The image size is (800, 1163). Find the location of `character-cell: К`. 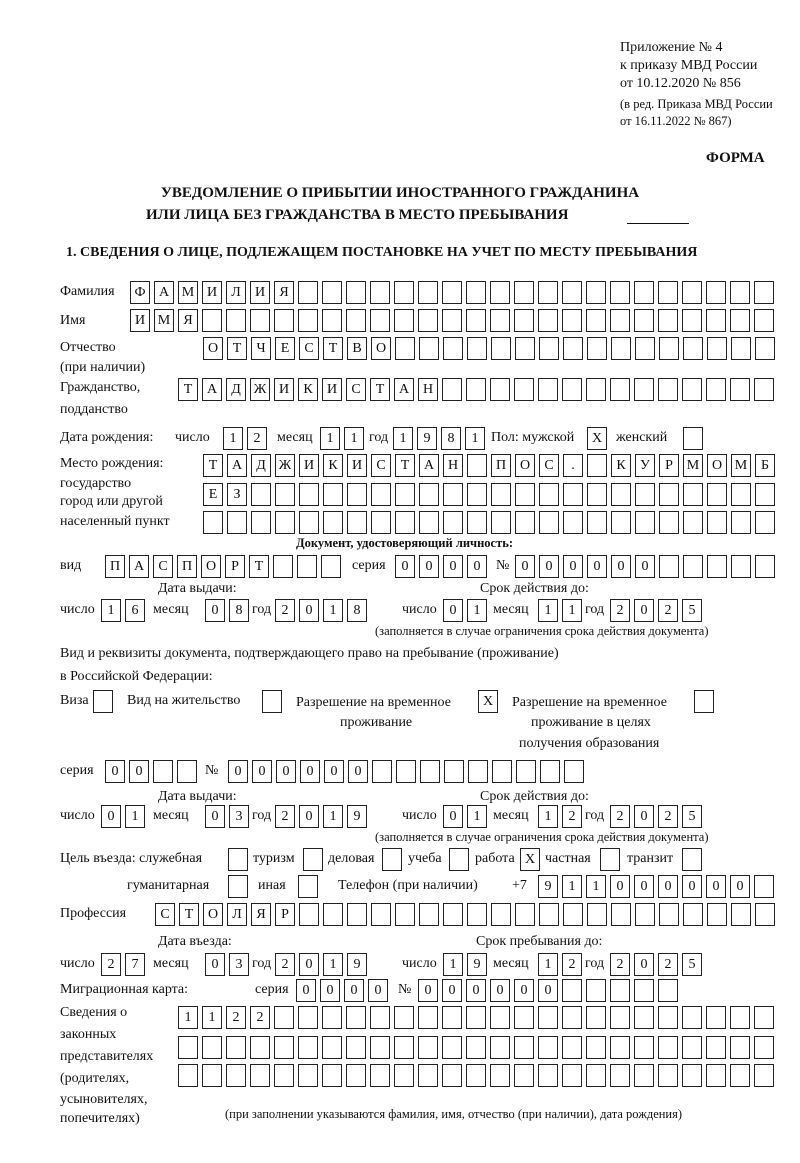

character-cell: К is located at coordinates (308, 389).